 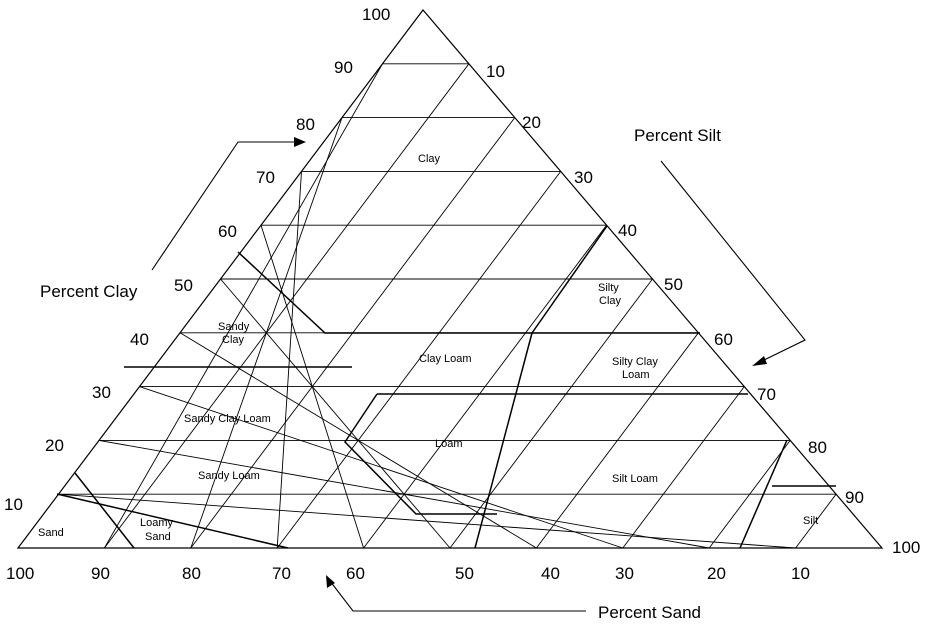 What do you see at coordinates (376, 14) in the screenshot?
I see `clay-tick-100: 100` at bounding box center [376, 14].